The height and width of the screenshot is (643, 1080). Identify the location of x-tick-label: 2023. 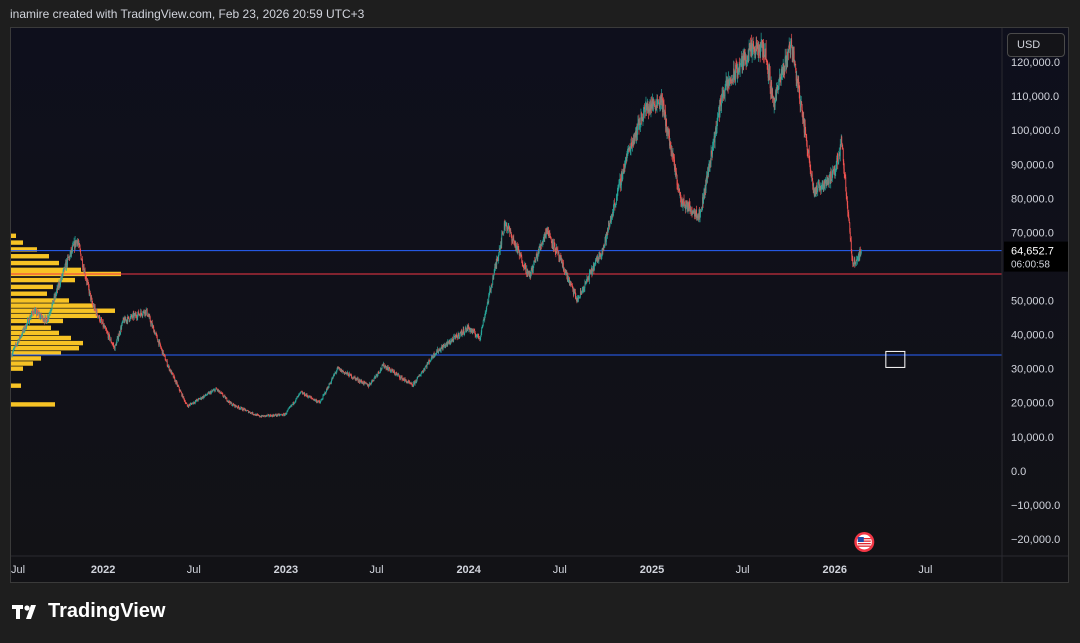
(286, 570).